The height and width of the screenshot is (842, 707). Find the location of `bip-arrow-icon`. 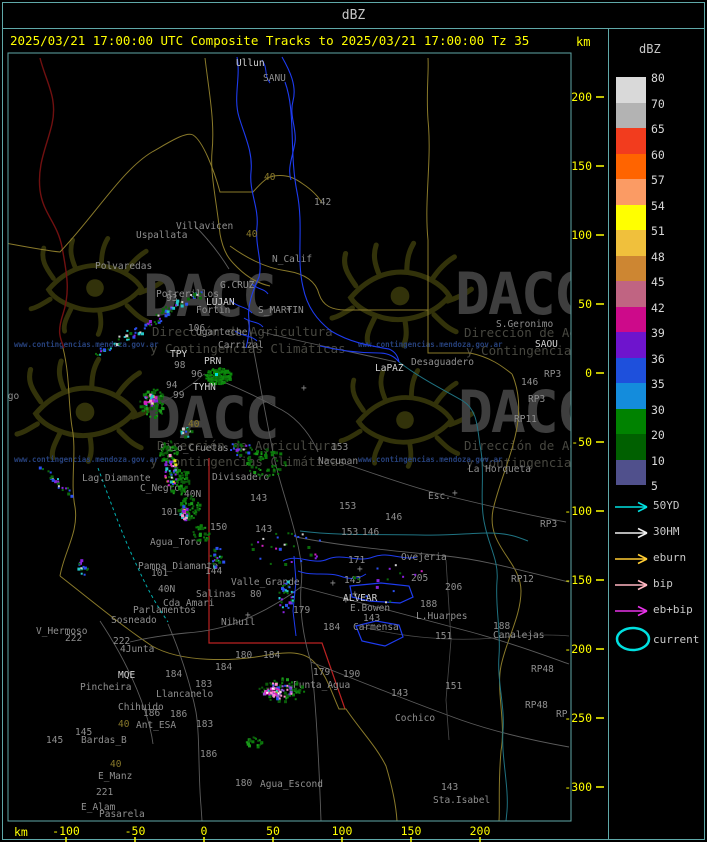

bip-arrow-icon is located at coordinates (631, 585).